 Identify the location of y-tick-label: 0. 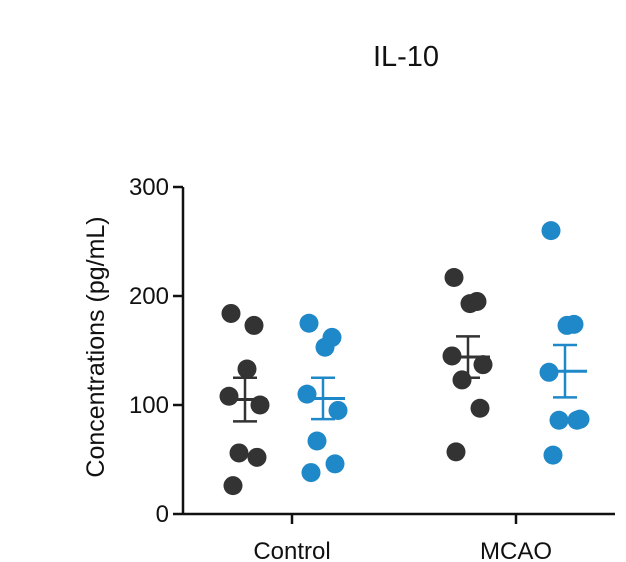
(162, 514).